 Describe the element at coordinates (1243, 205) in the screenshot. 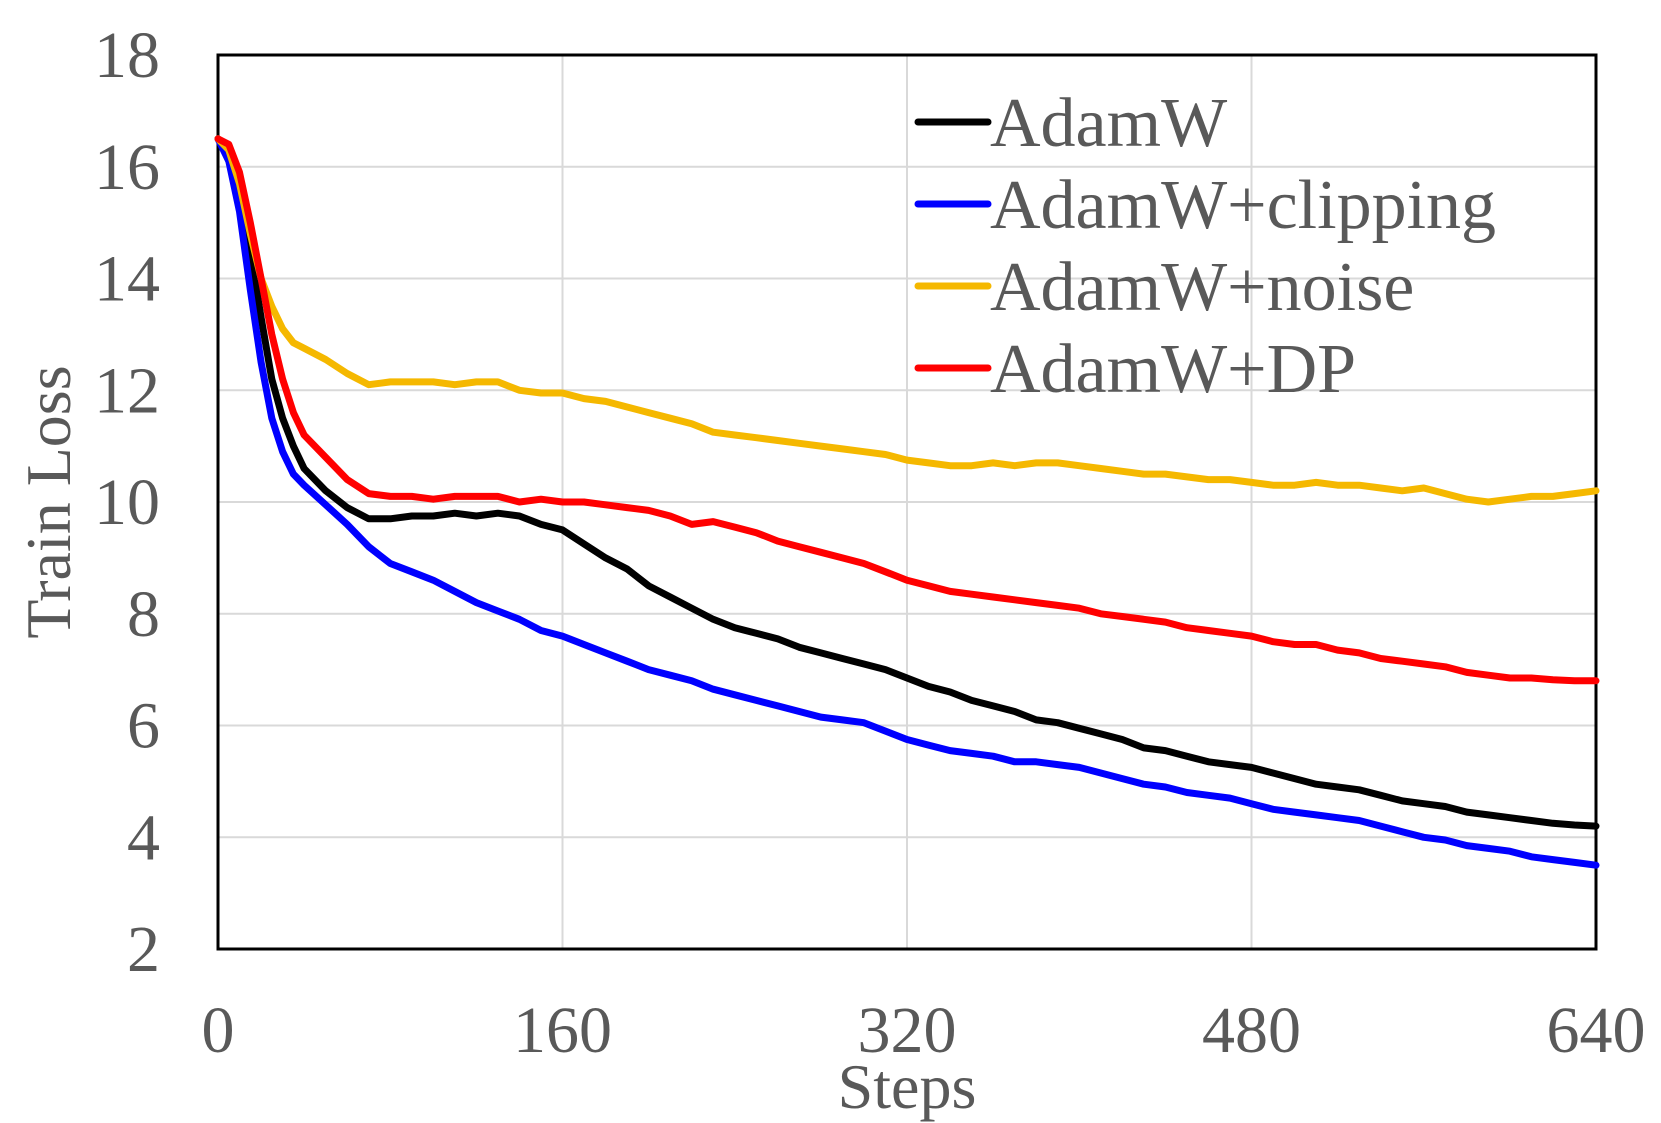

I see `legend-label-adamw-clipping: AdamW+clipping` at that location.